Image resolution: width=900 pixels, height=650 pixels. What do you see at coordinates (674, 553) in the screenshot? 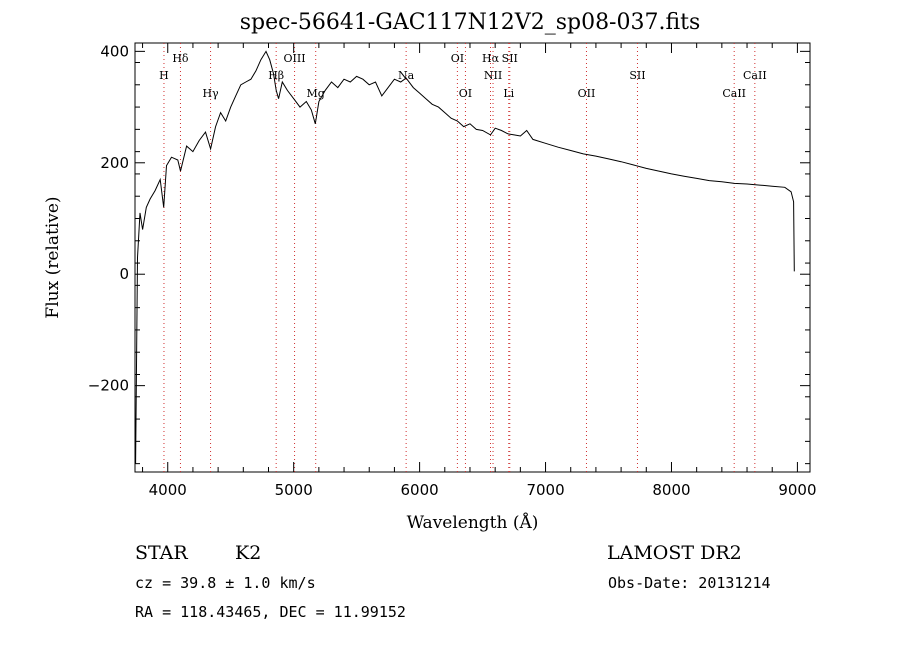
I see `survey-name: LAMOST DR2` at bounding box center [674, 553].